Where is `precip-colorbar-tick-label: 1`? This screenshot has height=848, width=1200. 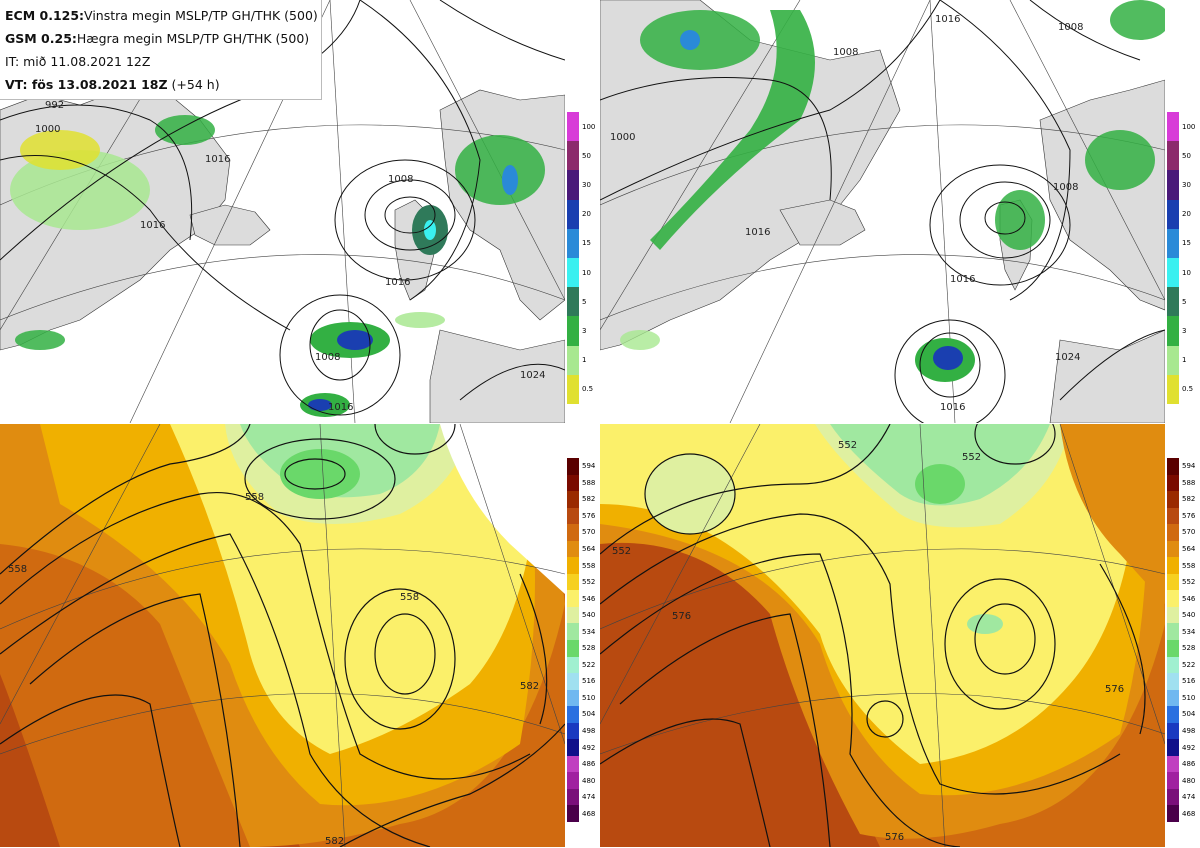 precip-colorbar-tick-label: 1 is located at coordinates (584, 360).